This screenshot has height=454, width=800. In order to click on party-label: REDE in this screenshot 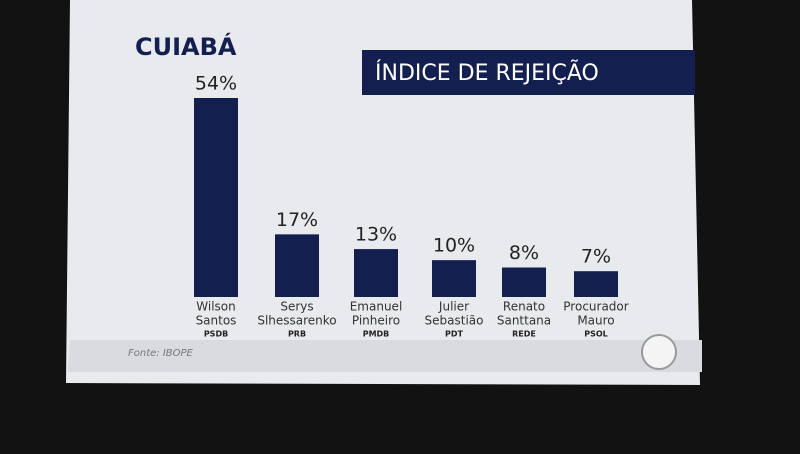, I will do `click(524, 334)`.